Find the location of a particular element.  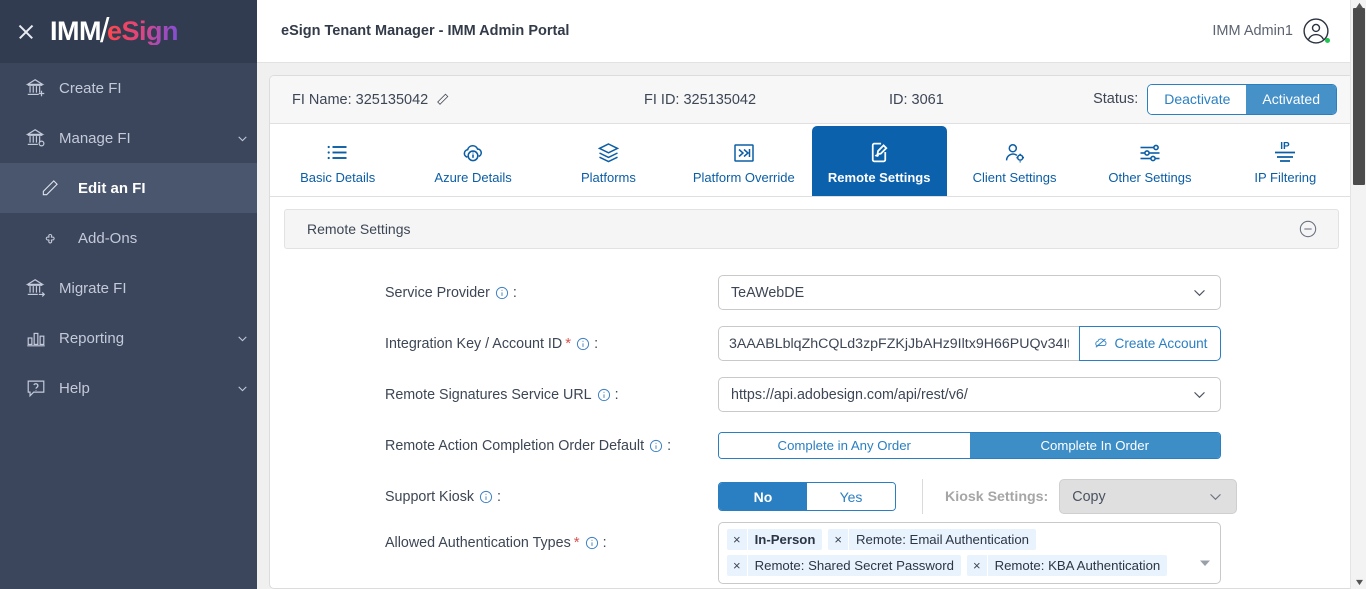

field-label: Service Provider : is located at coordinates (501, 293).